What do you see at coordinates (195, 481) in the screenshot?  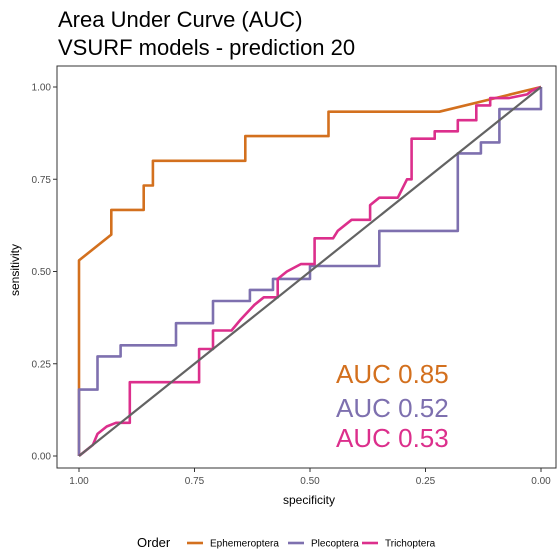 I see `x-tick-label: 0.75` at bounding box center [195, 481].